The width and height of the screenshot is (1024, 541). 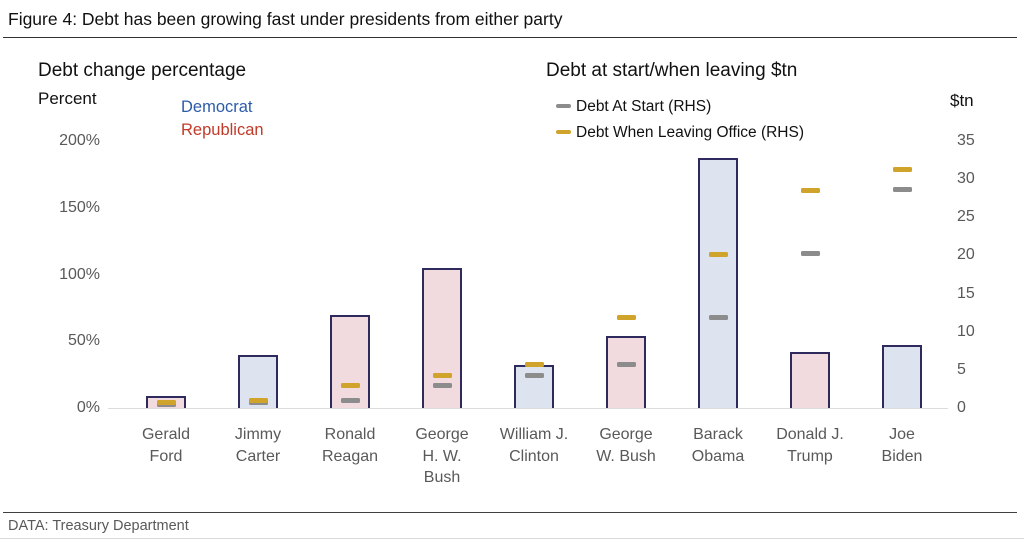 What do you see at coordinates (534, 445) in the screenshot?
I see `x-axis-label: William J. Clinton` at bounding box center [534, 445].